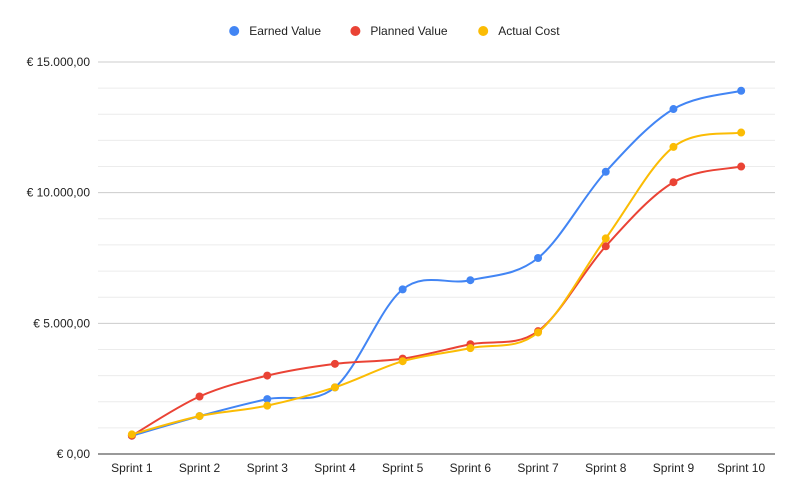 The image size is (800, 500). I want to click on y-tick-label: € 0,00, so click(74, 454).